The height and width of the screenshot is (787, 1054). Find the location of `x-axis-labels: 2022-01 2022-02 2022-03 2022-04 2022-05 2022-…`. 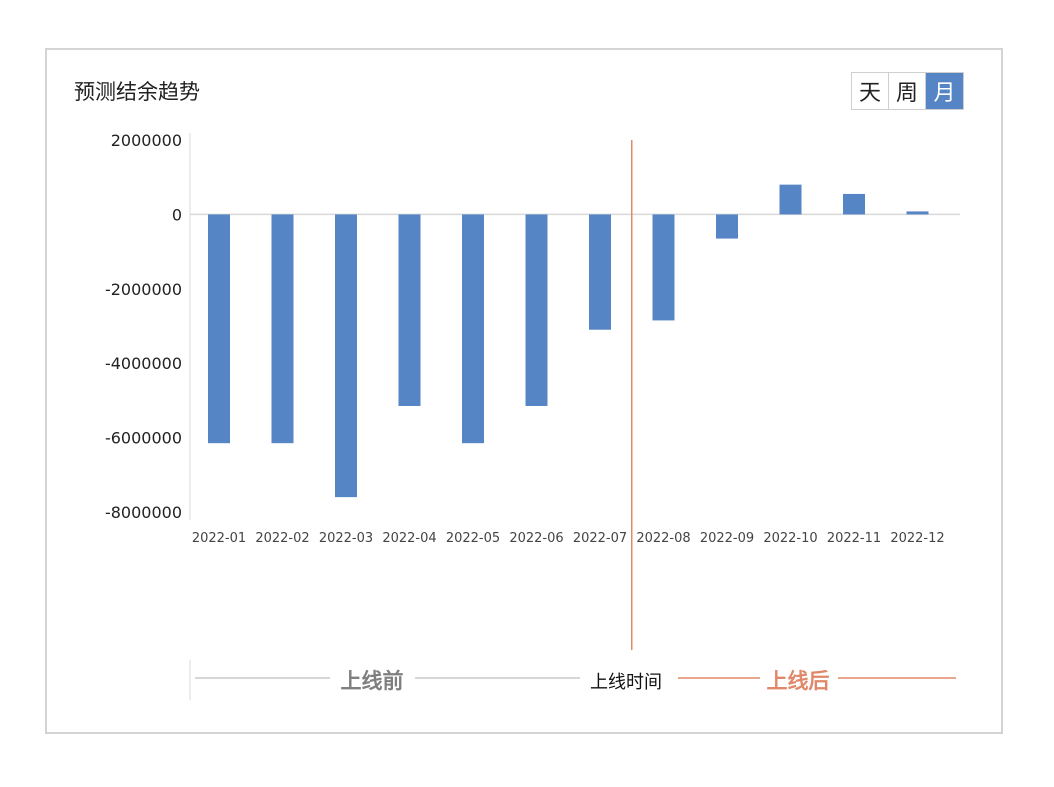

x-axis-labels: 2022-01 2022-02 2022-03 2022-04 2022-05 2022-… is located at coordinates (568, 538).